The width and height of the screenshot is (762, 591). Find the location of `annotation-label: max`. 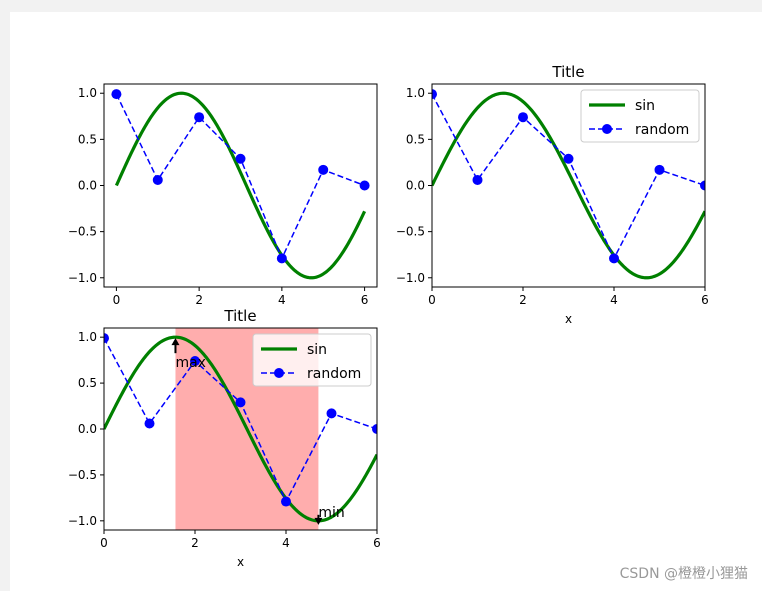

annotation-label: max is located at coordinates (190, 363).